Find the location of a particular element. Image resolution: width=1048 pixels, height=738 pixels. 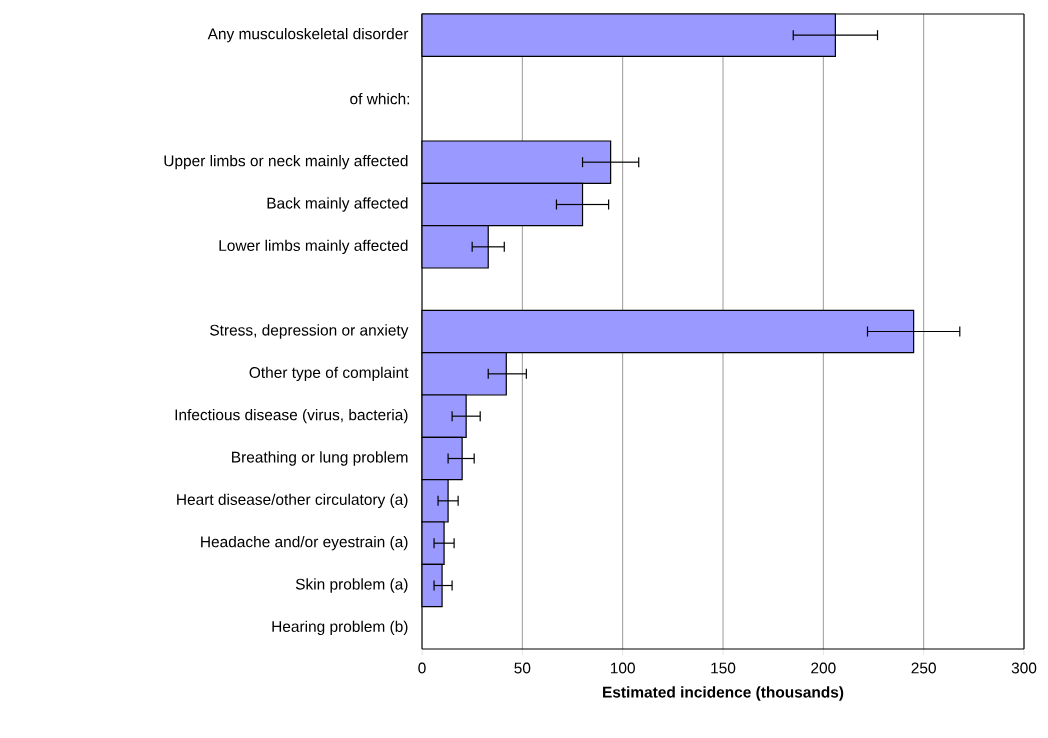

y-tick-label: Infectious disease (virus, bacteria) is located at coordinates (291, 416).